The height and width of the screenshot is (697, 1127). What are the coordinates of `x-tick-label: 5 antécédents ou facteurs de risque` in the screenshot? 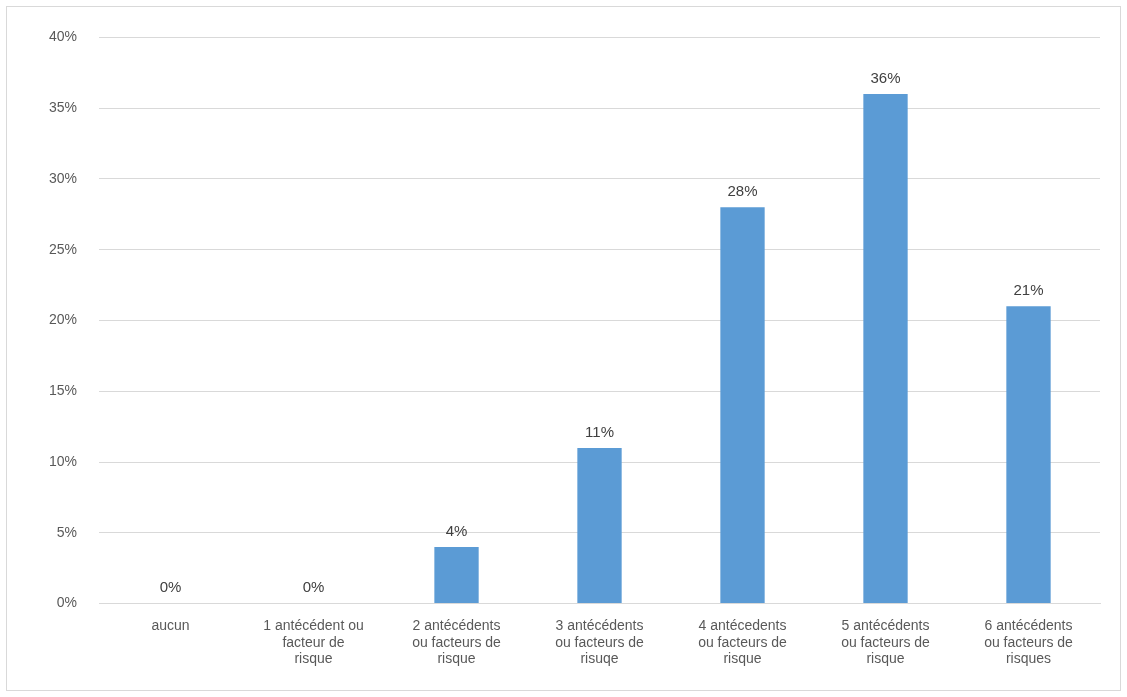 It's located at (886, 641).